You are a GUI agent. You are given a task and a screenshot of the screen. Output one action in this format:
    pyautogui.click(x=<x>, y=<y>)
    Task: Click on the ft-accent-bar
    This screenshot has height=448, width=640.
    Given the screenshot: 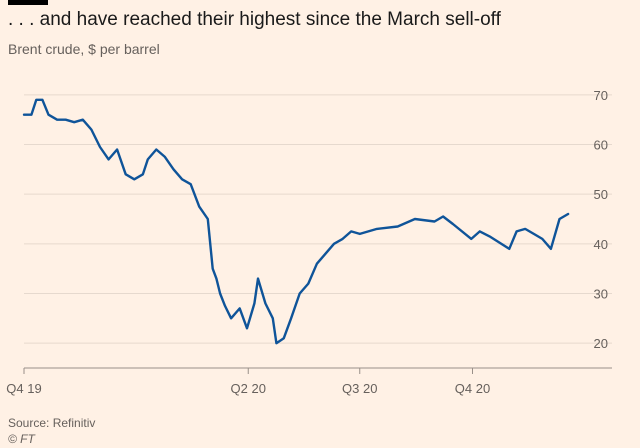 What is the action you would take?
    pyautogui.click(x=28, y=2)
    